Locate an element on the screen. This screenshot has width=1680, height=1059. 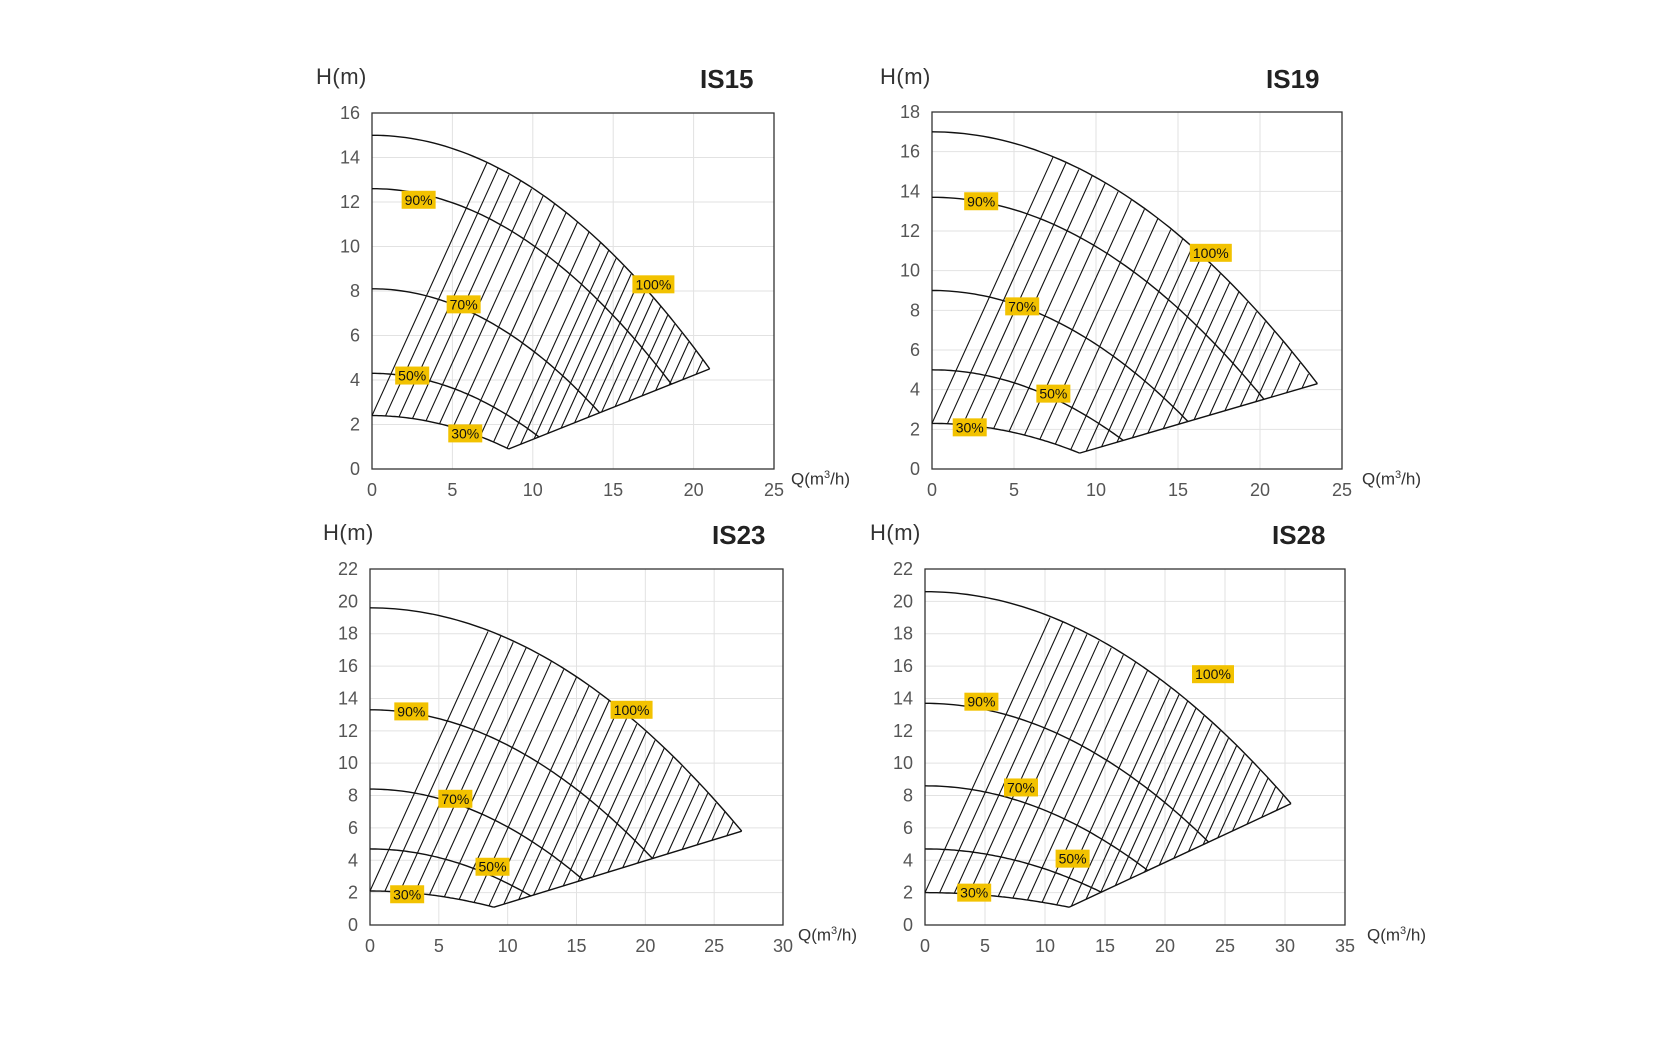
envelope-line is located at coordinates (617, 869).